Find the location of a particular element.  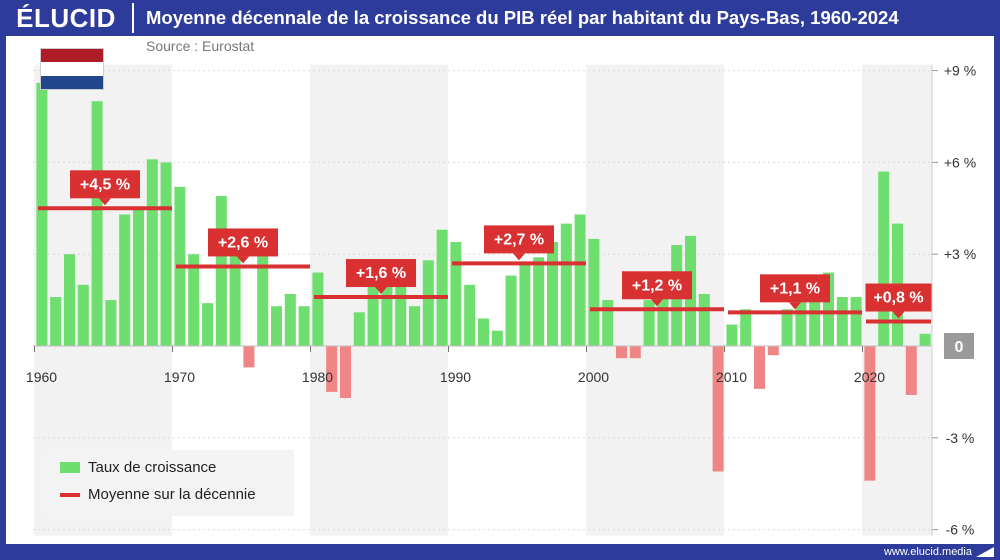

bar-1989 is located at coordinates (442, 287).